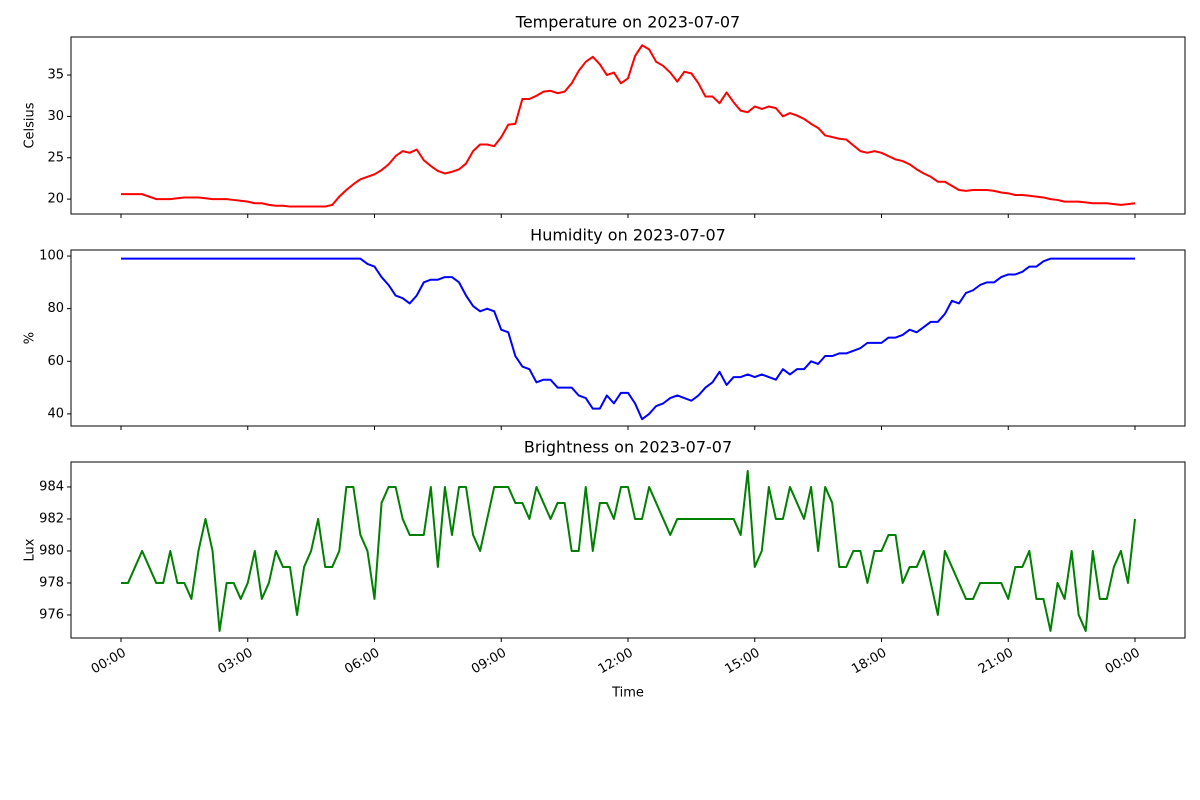  I want to click on y-tick-label: 984, so click(51, 486).